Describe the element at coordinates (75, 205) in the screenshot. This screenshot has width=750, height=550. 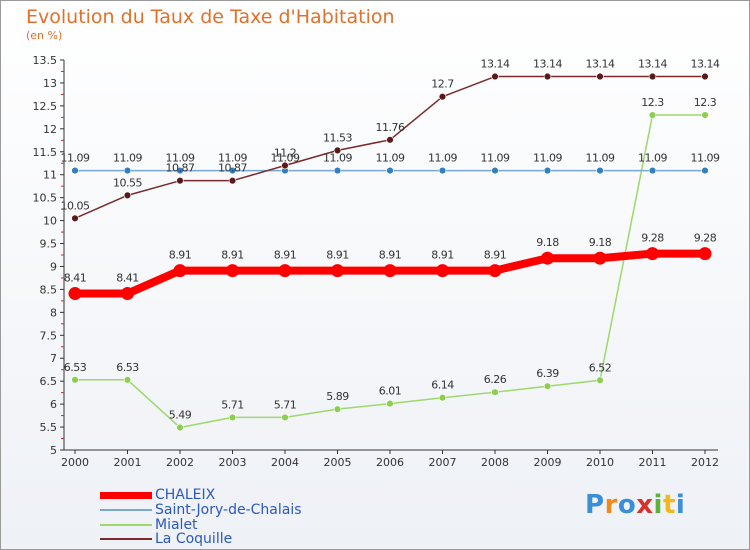
I see `data-label-la-coquille: 10.05` at that location.